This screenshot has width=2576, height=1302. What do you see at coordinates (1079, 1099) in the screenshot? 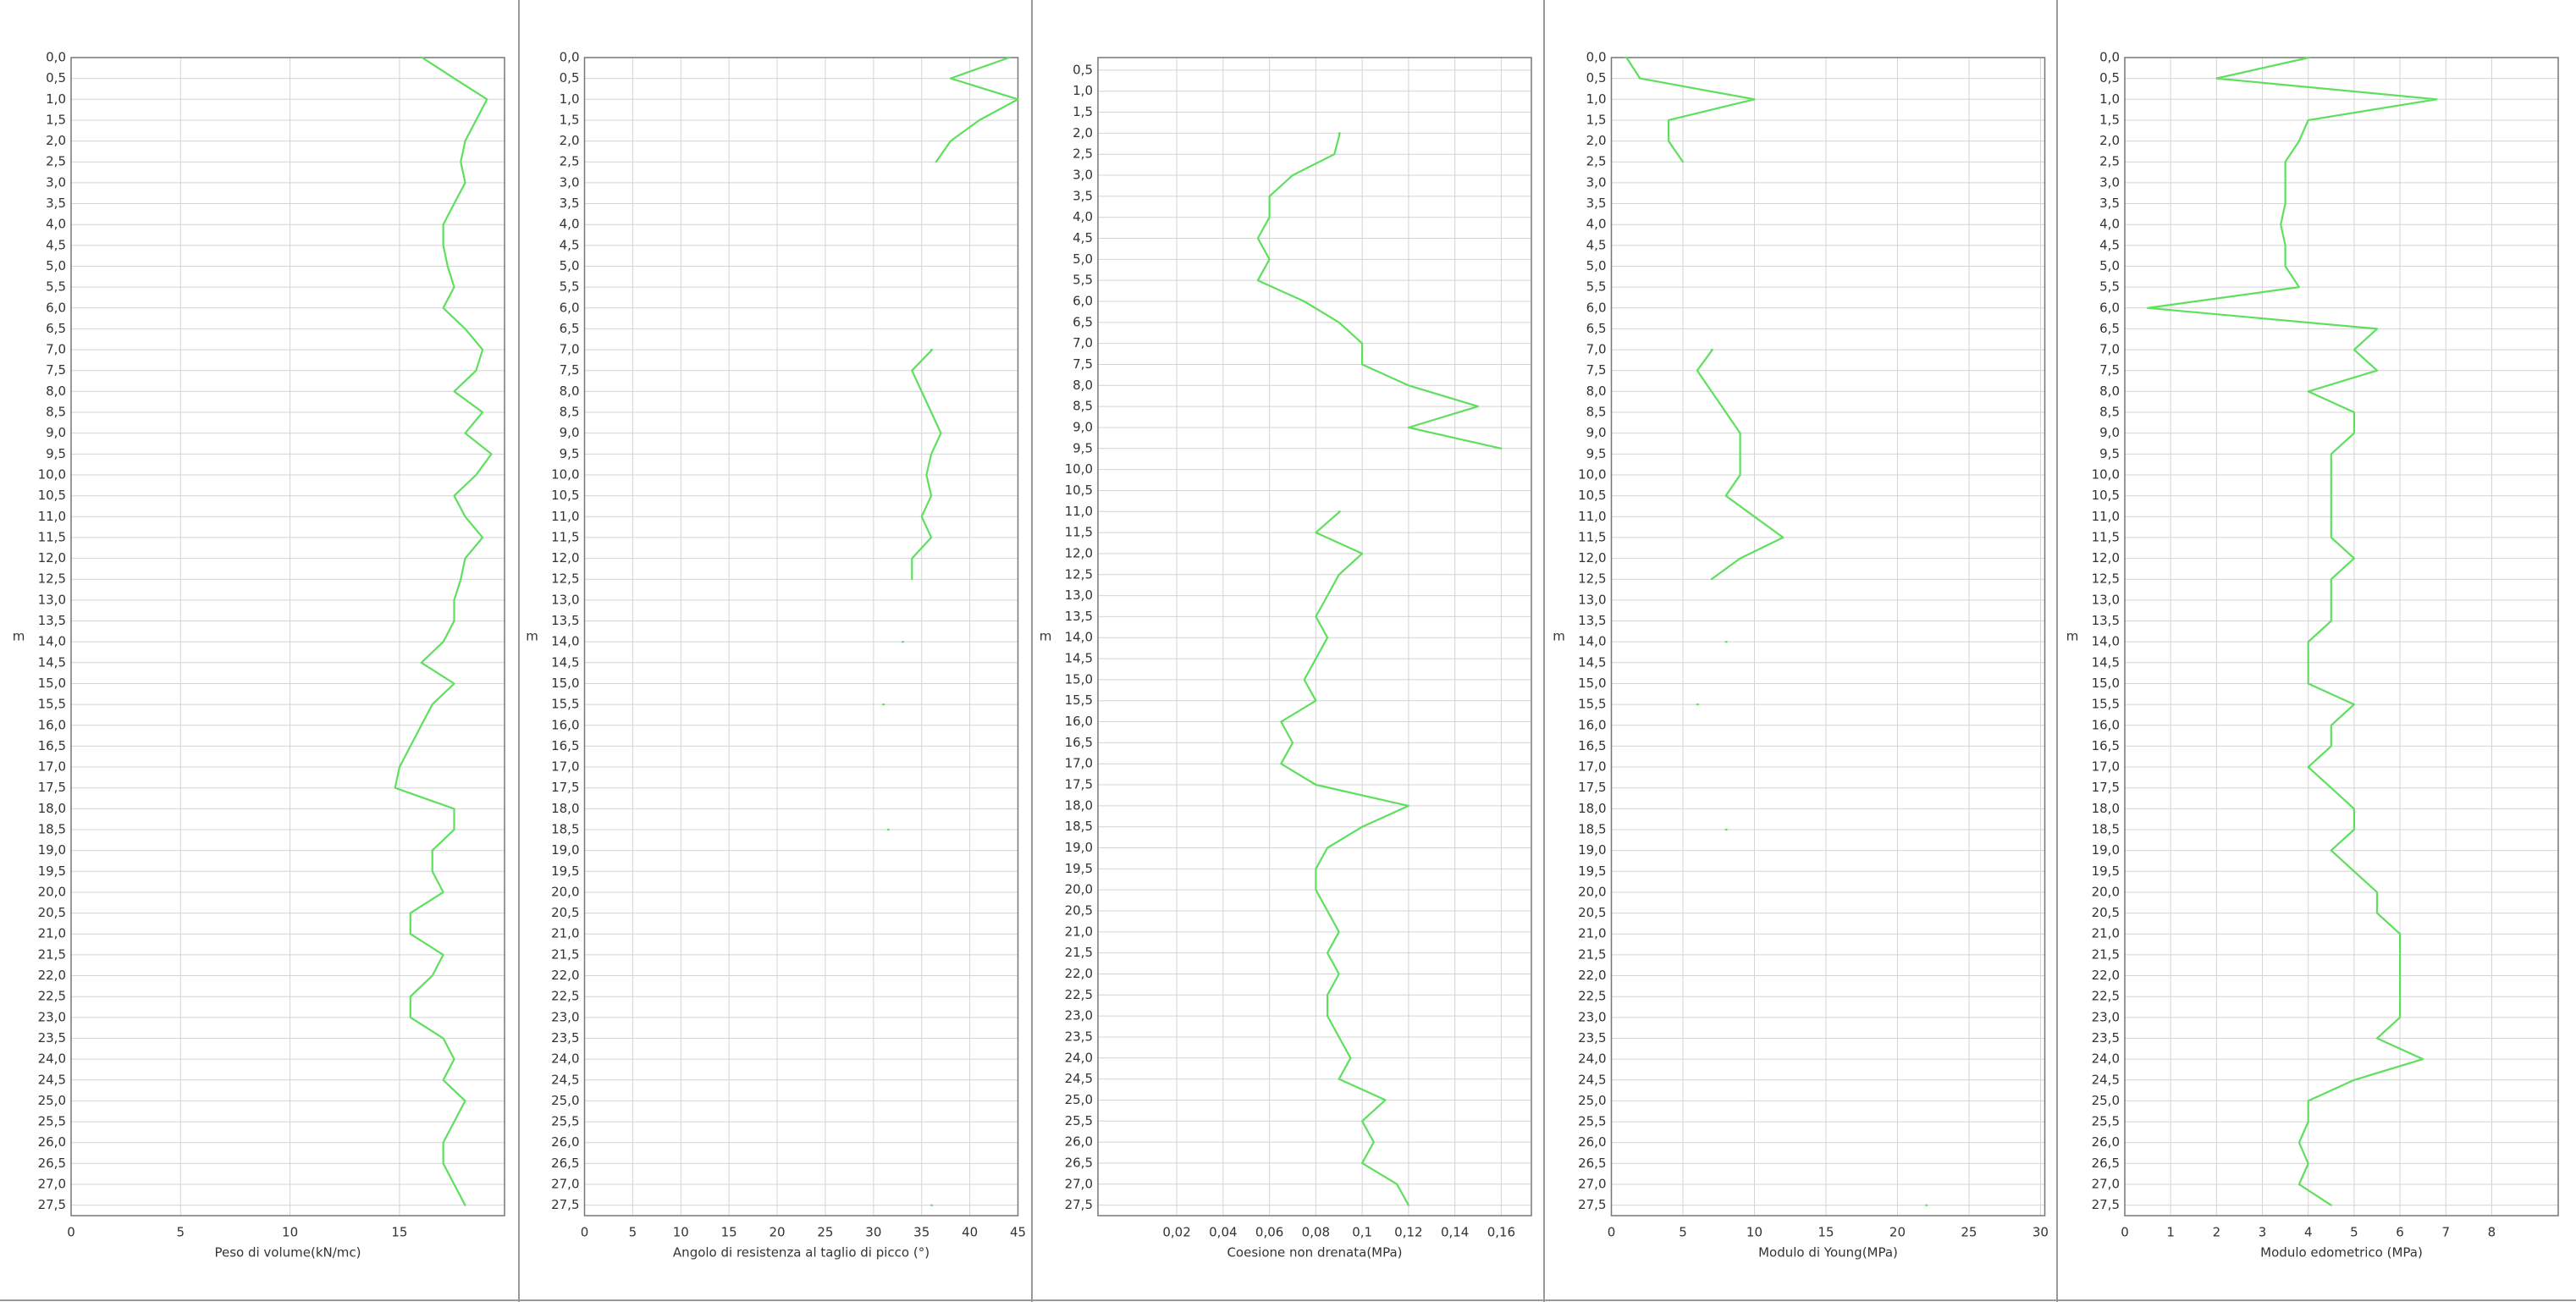
I see `y-tick-label: 25,0` at bounding box center [1079, 1099].